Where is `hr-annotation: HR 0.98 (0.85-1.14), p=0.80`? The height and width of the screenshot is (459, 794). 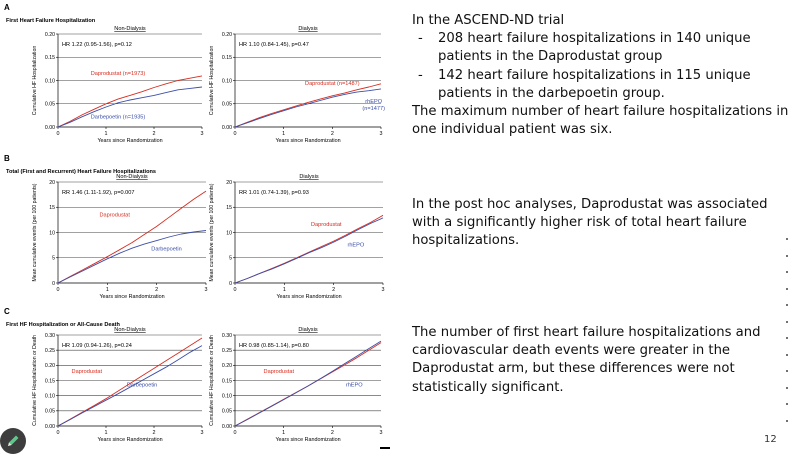 hr-annotation: HR 0.98 (0.85-1.14), p=0.80 is located at coordinates (274, 346).